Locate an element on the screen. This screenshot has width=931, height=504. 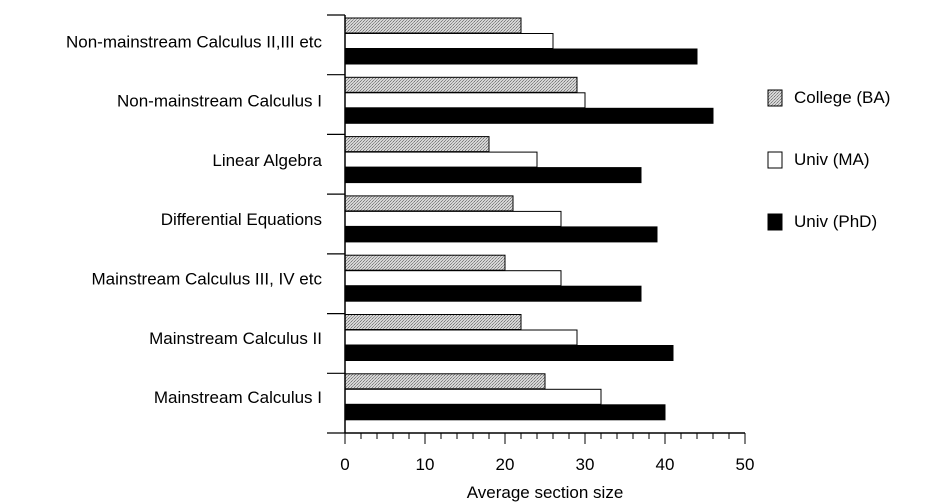
category-label: Mainstream Calculus III, IV etc is located at coordinates (206, 278).